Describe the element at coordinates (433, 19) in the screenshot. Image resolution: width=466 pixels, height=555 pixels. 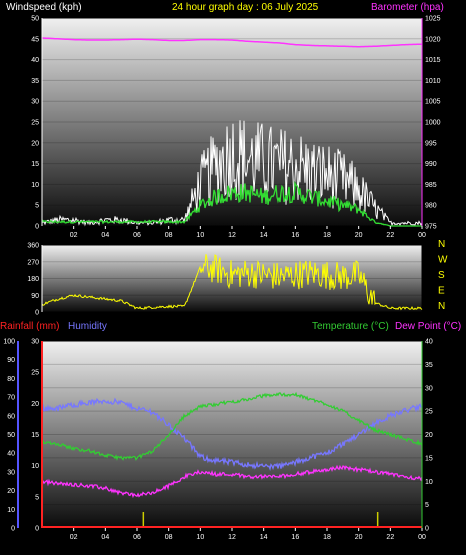
I see `y-tick-label: 1025` at that location.